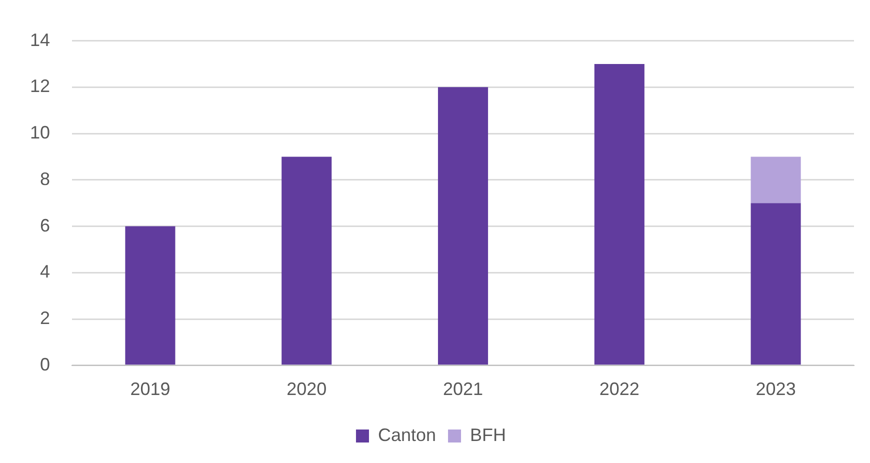 The image size is (870, 463). I want to click on y-tick-label: 0, so click(45, 364).